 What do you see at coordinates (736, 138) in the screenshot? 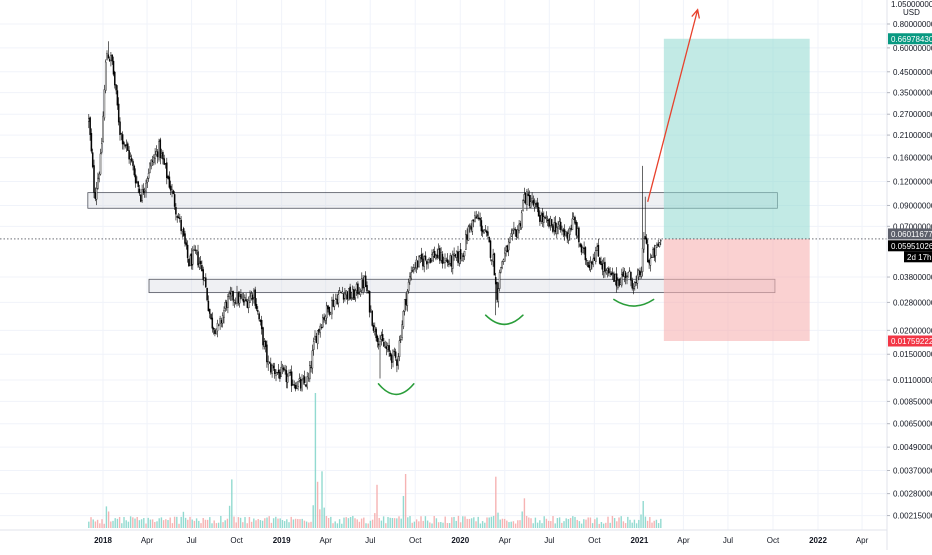
I see `take-profit-zone` at bounding box center [736, 138].